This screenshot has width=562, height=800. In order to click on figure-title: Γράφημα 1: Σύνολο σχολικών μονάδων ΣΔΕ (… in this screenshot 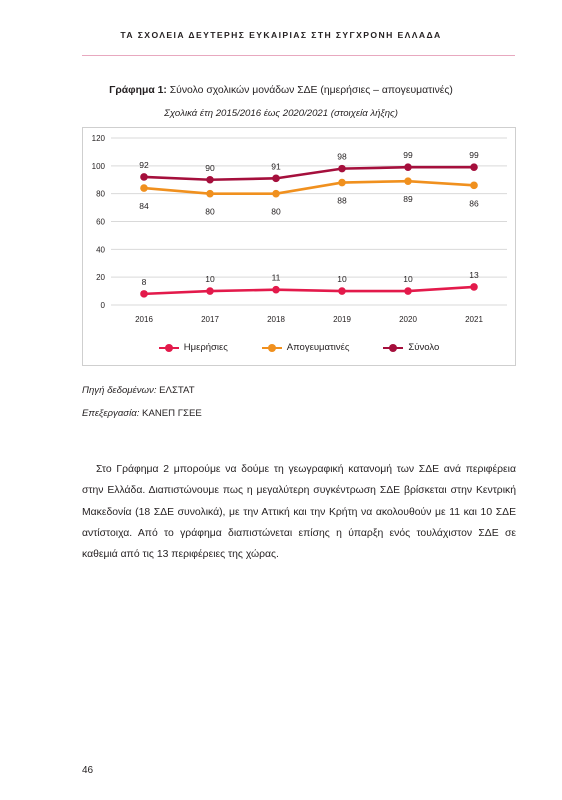, I will do `click(281, 90)`.